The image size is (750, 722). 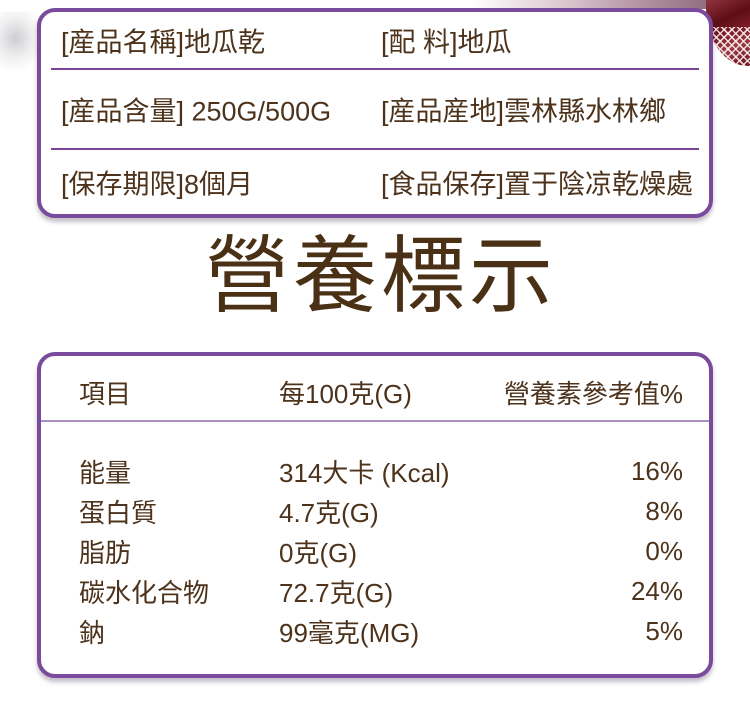 I want to click on row-nrv: 16%, so click(x=656, y=470).